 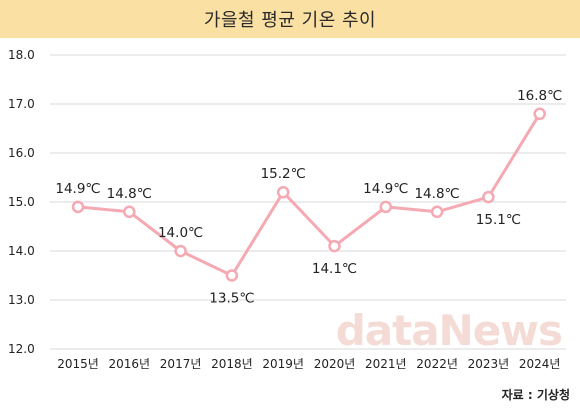 I want to click on data-label: 15.2℃, so click(x=283, y=174).